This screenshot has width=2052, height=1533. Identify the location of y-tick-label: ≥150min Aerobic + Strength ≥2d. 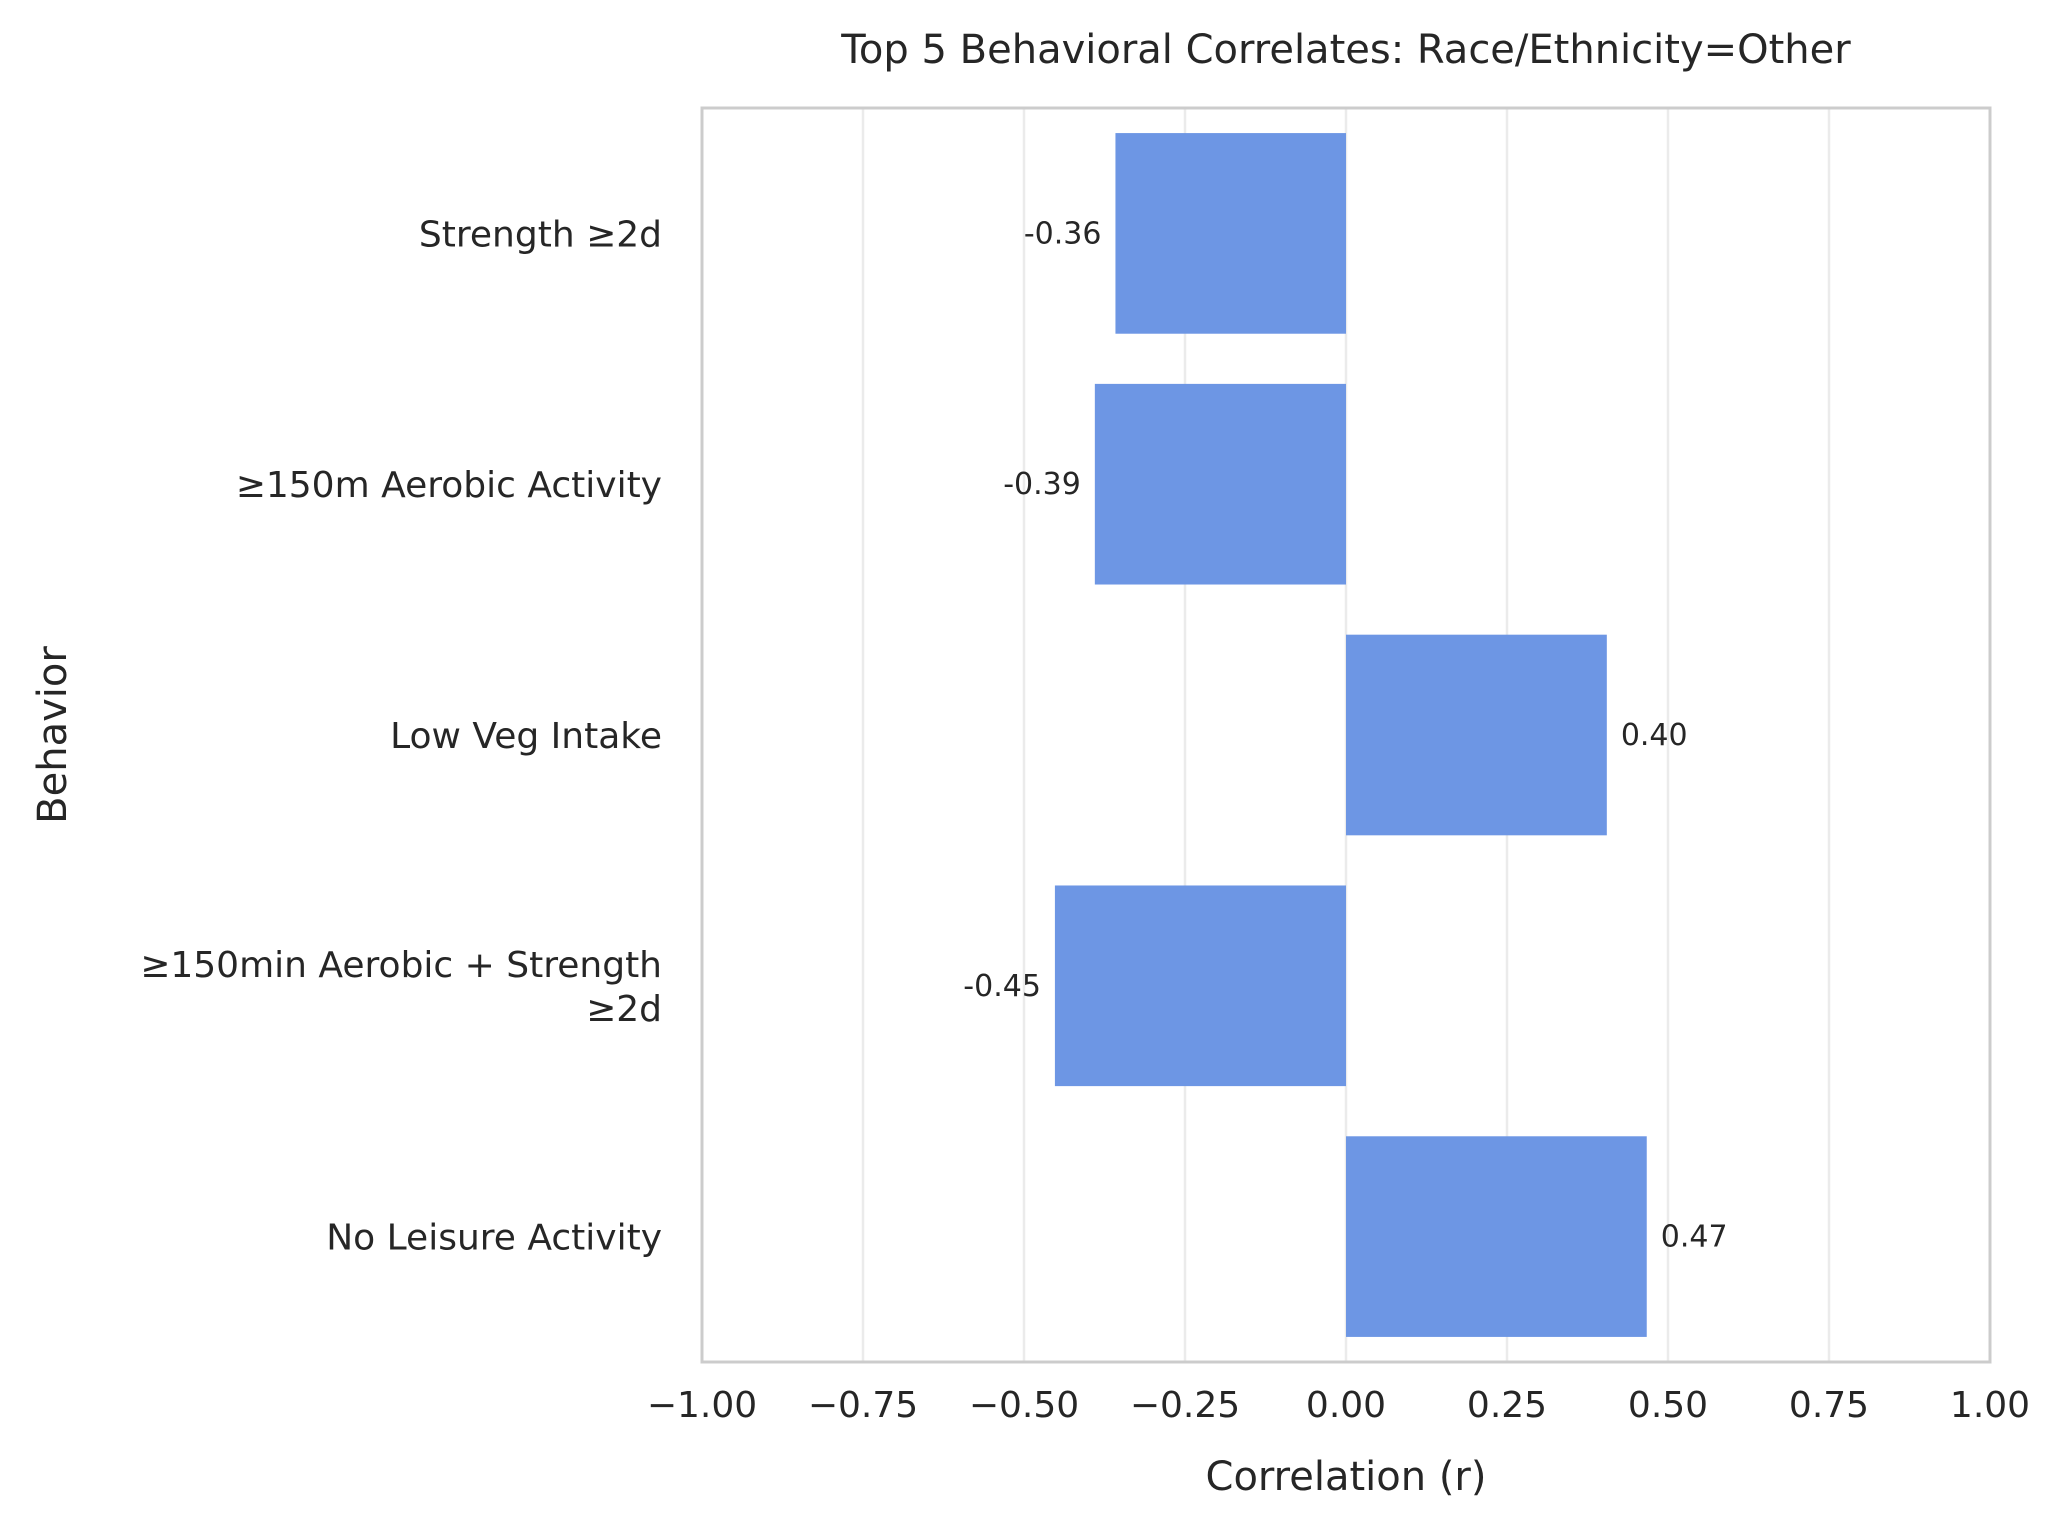
(401, 987).